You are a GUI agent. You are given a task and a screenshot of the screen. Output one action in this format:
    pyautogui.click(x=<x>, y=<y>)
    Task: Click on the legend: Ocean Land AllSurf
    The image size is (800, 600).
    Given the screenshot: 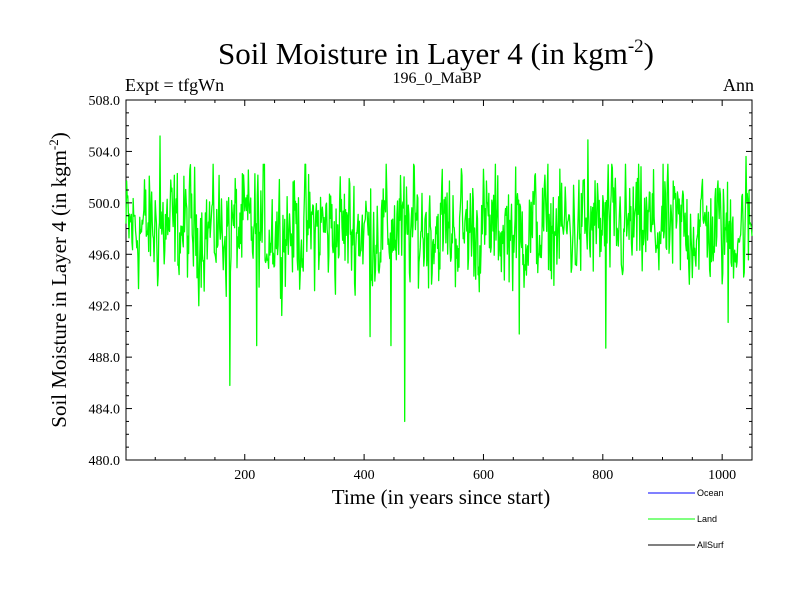 What is the action you would take?
    pyautogui.click(x=686, y=519)
    